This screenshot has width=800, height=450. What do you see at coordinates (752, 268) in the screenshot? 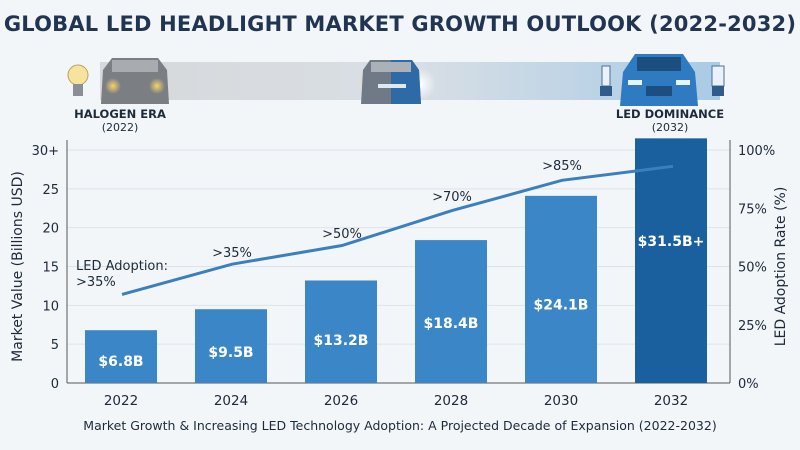
I see `y2-tick-label: 50%` at bounding box center [752, 268].